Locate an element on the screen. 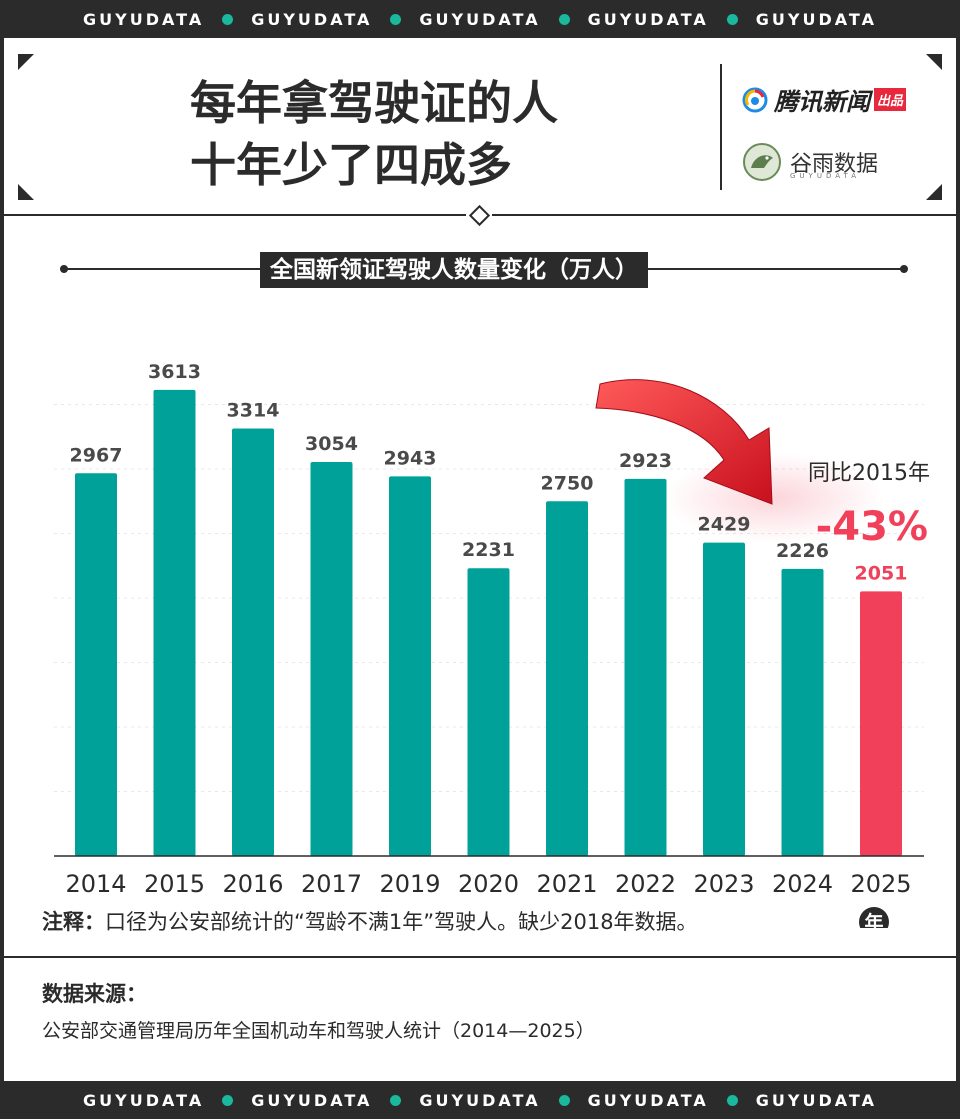  value-label-2017: 3054 is located at coordinates (331, 444).